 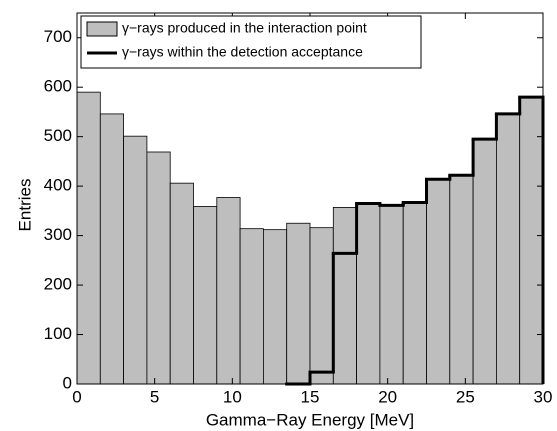 What do you see at coordinates (387, 396) in the screenshot?
I see `x-tick-label: 20` at bounding box center [387, 396].